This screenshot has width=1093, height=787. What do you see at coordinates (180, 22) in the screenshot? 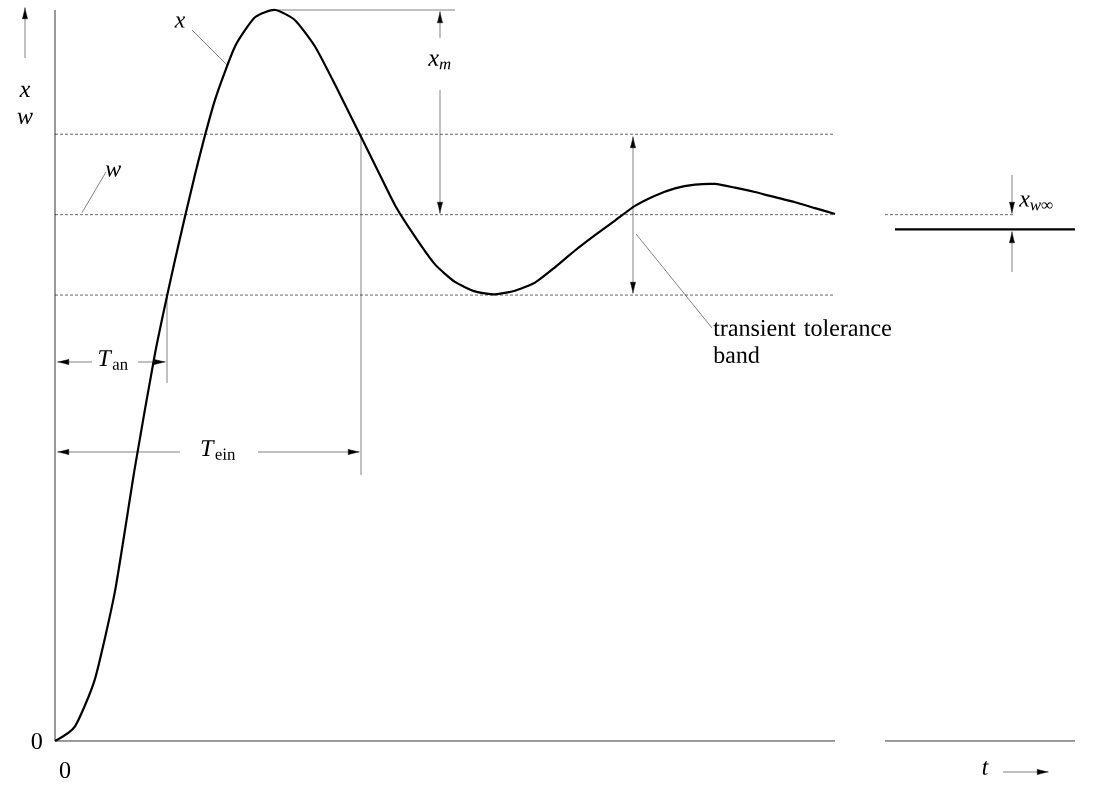
I see `text: x` at bounding box center [180, 22].